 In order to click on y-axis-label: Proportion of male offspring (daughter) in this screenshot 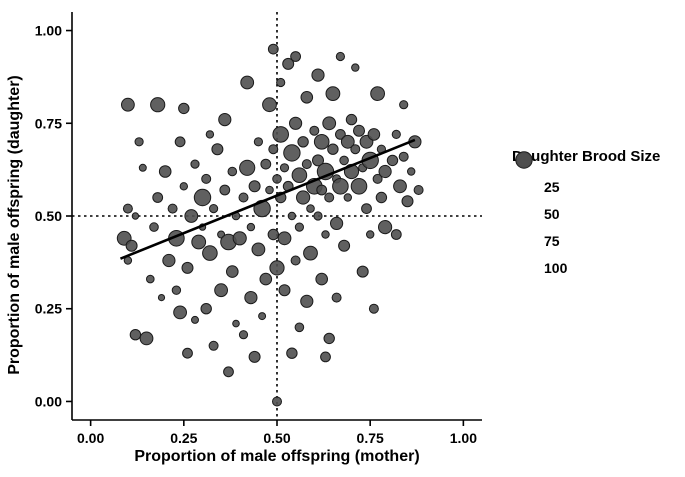, I will do `click(14, 225)`.